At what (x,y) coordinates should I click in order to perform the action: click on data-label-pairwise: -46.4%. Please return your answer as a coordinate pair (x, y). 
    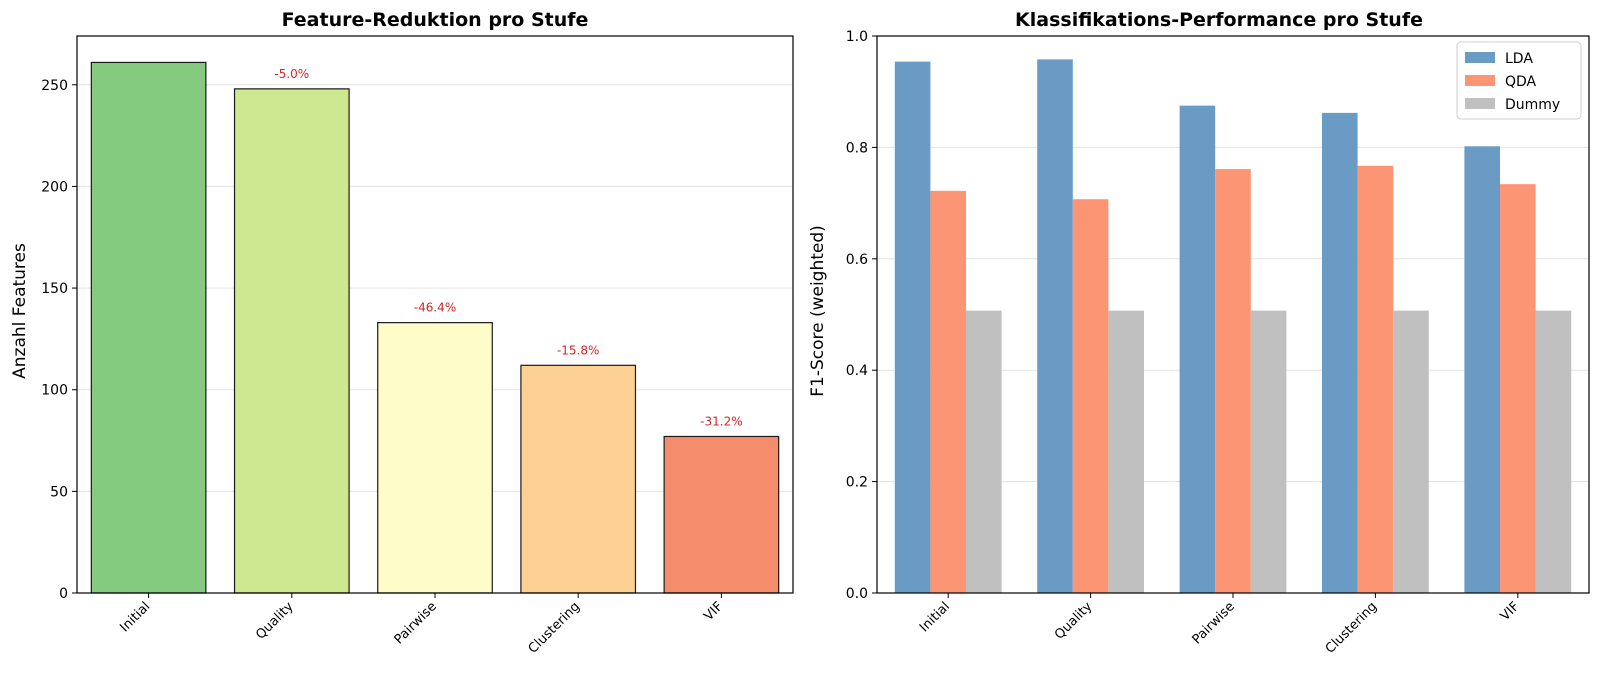
    Looking at the image, I should click on (435, 308).